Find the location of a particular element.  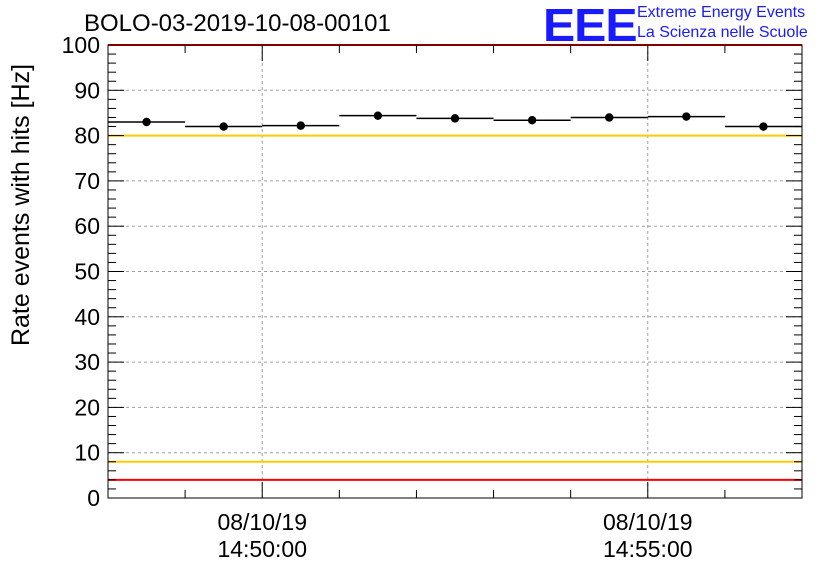

y-tick-label: 0 is located at coordinates (93, 498).